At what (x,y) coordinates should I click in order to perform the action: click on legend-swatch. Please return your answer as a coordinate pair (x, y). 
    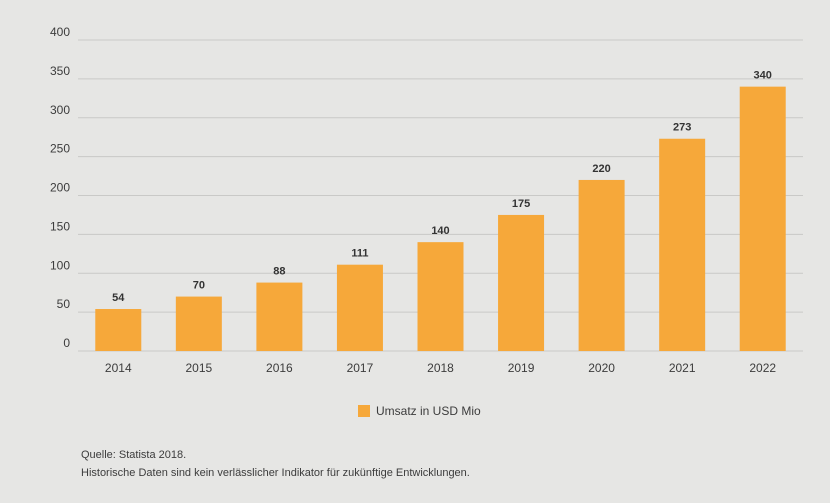
    Looking at the image, I should click on (364, 411).